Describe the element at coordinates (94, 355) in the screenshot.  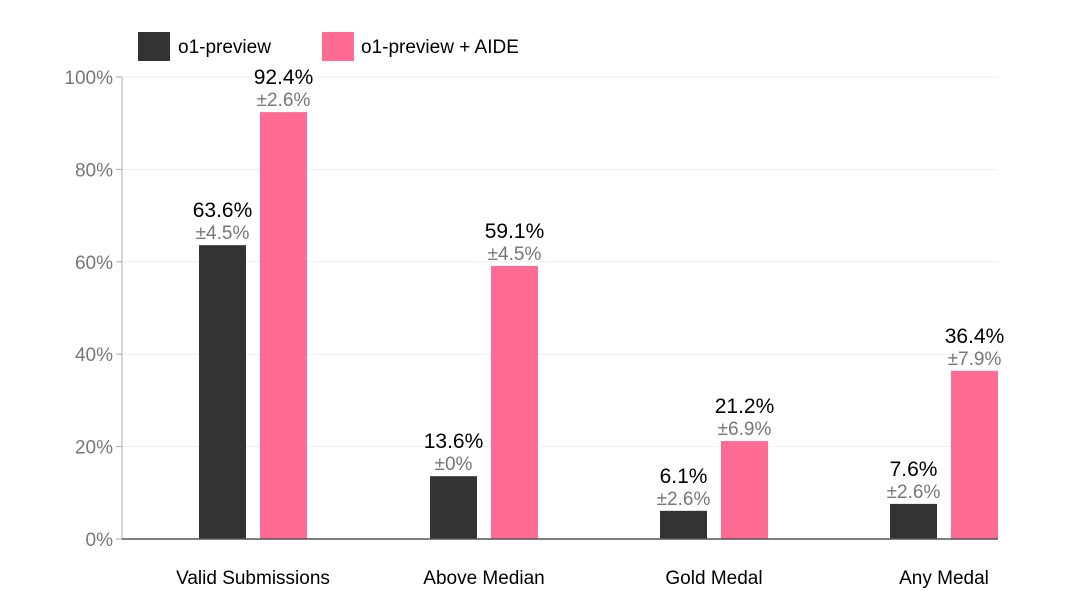
I see `y-tick-label: 40%` at that location.